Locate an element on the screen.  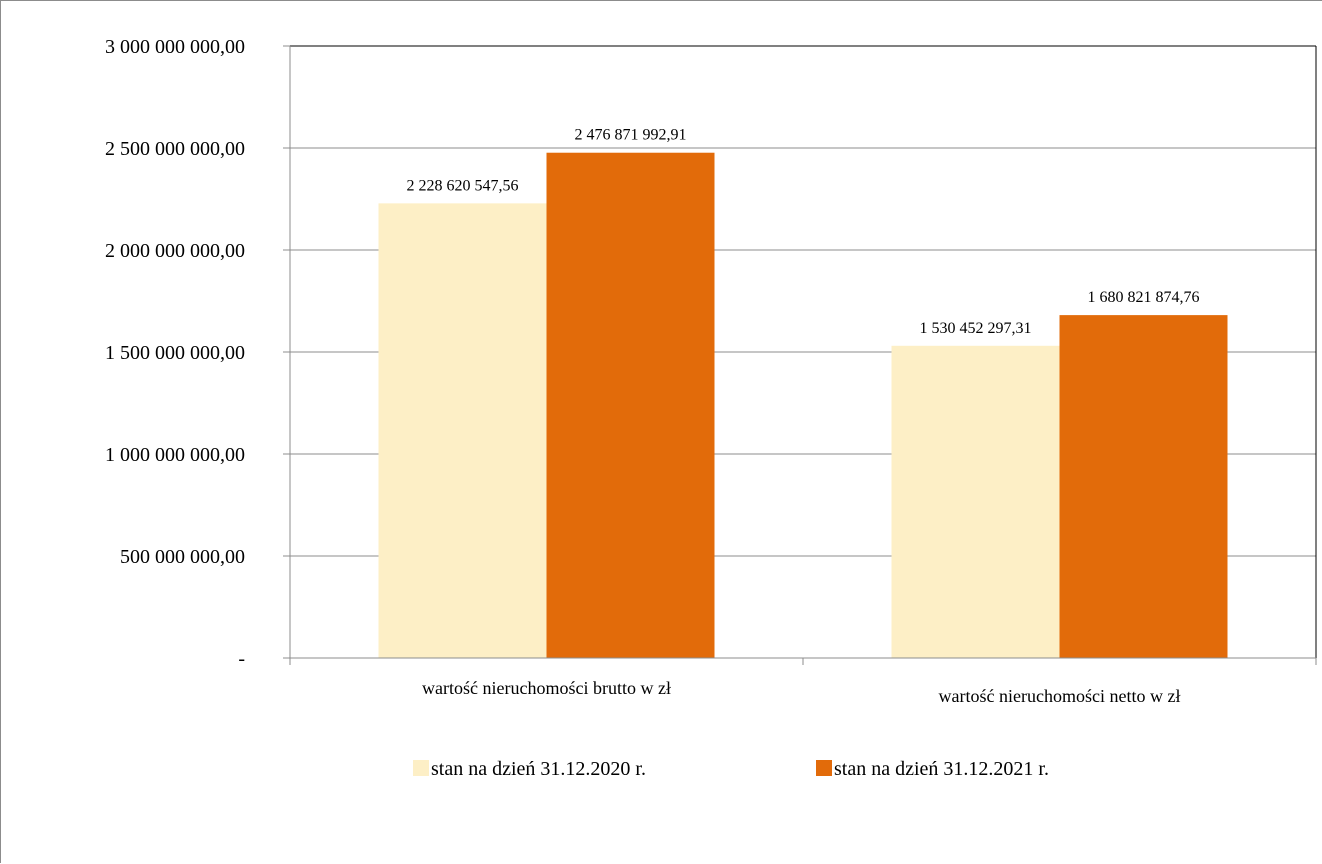
legend-label: stan na dzień 31.12.2021 r. is located at coordinates (941, 769).